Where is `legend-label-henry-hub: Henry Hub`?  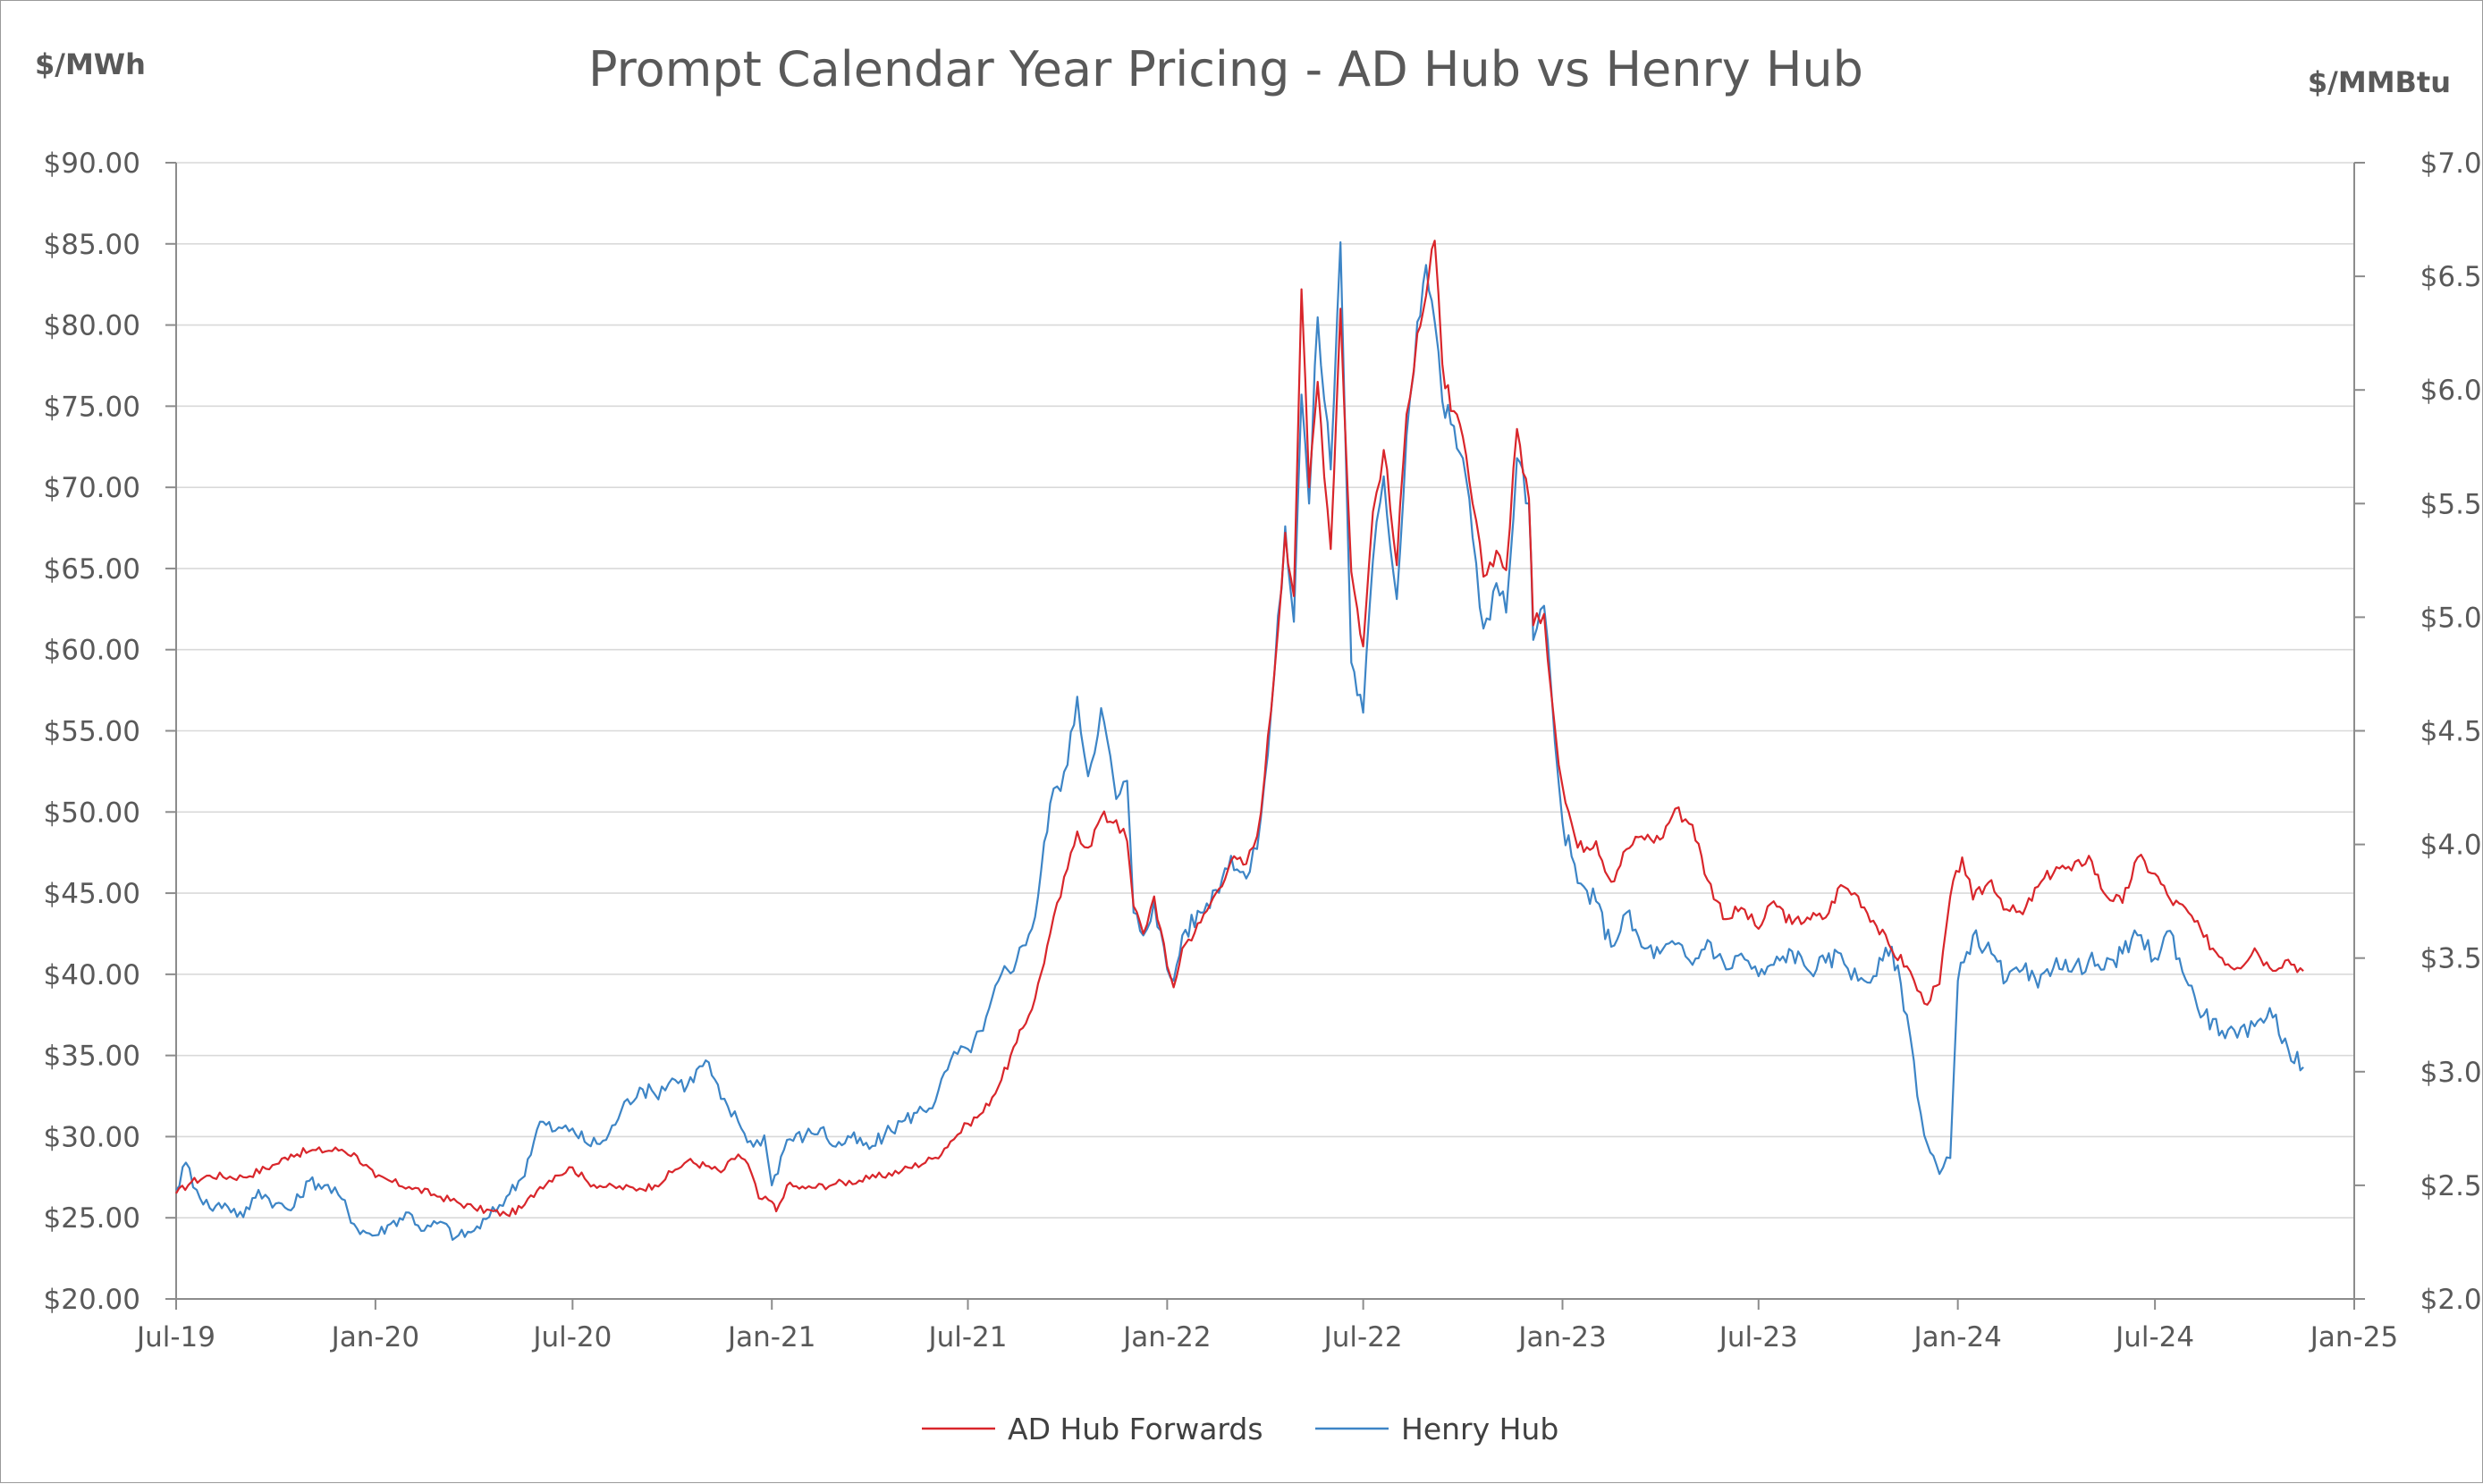 legend-label-henry-hub: Henry Hub is located at coordinates (1479, 1429).